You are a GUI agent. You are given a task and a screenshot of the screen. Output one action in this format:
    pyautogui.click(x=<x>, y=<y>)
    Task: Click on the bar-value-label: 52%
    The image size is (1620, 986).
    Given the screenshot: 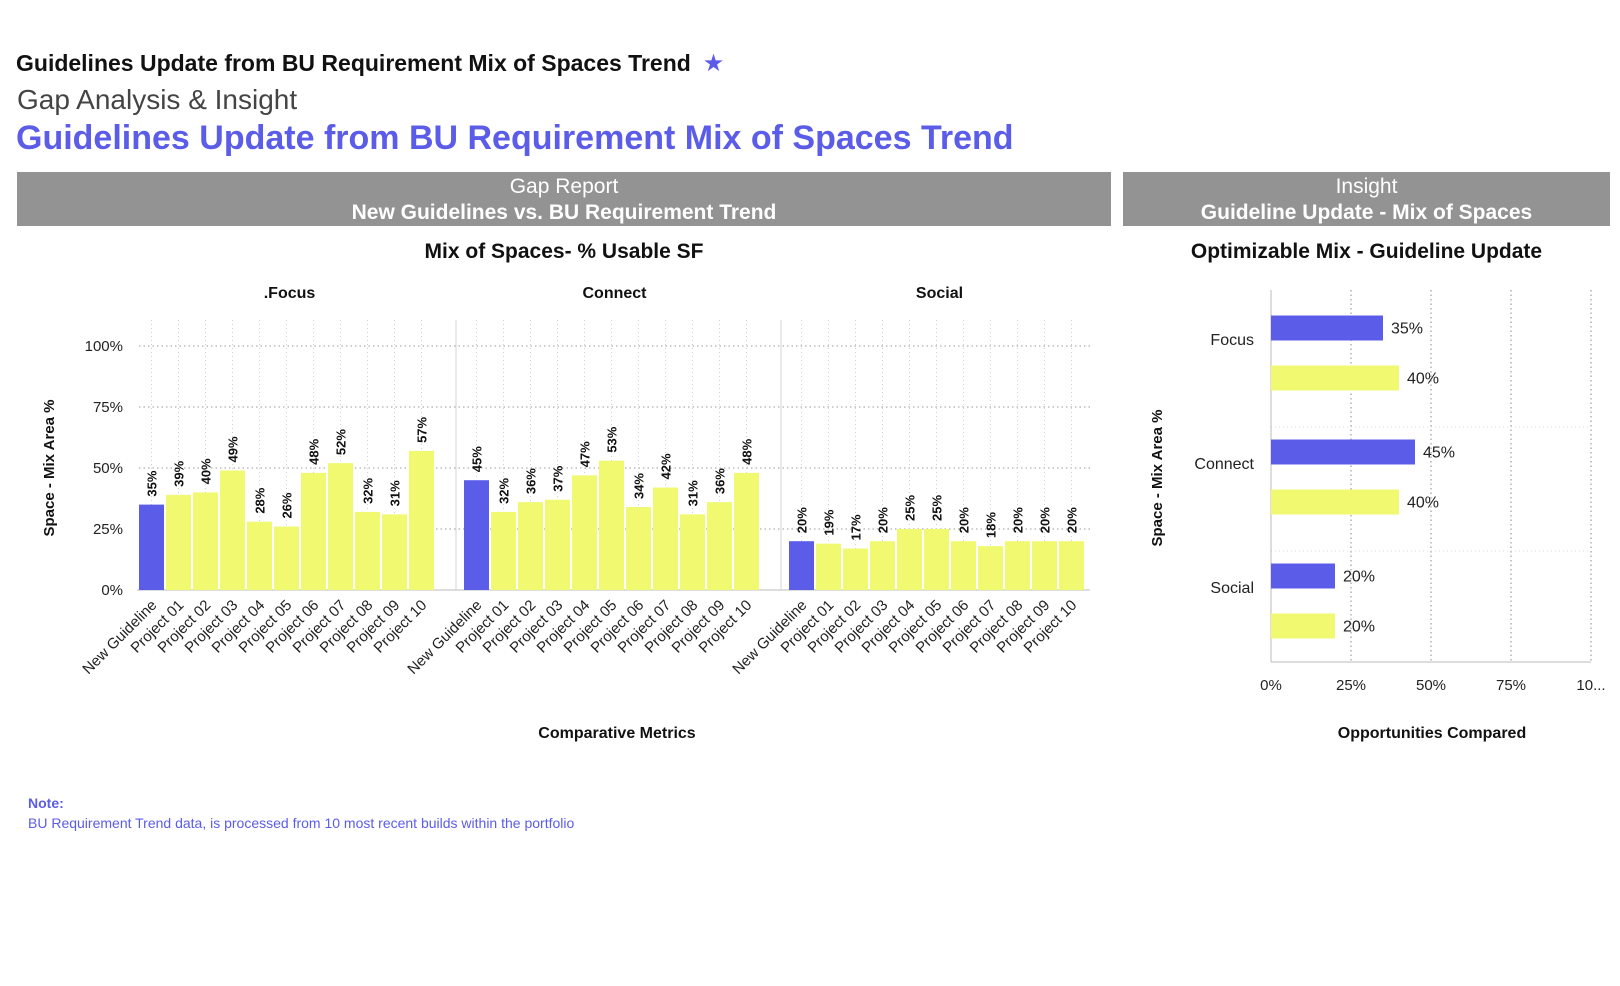 What is the action you would take?
    pyautogui.click(x=341, y=442)
    